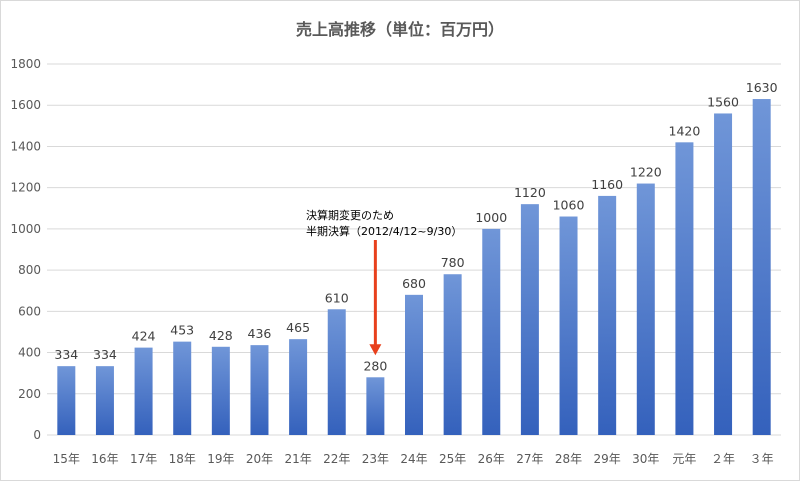 The height and width of the screenshot is (481, 800). Describe the element at coordinates (569, 205) in the screenshot. I see `data-label: 1060` at that location.